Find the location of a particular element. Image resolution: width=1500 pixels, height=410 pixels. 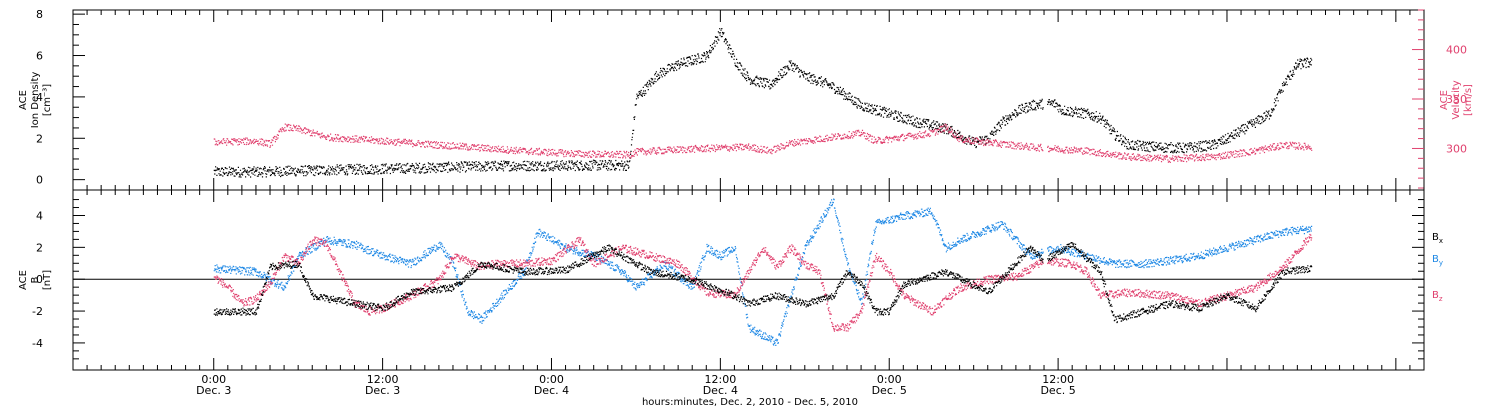

velocity-axis-title-line: ACE is located at coordinates (1444, 100).